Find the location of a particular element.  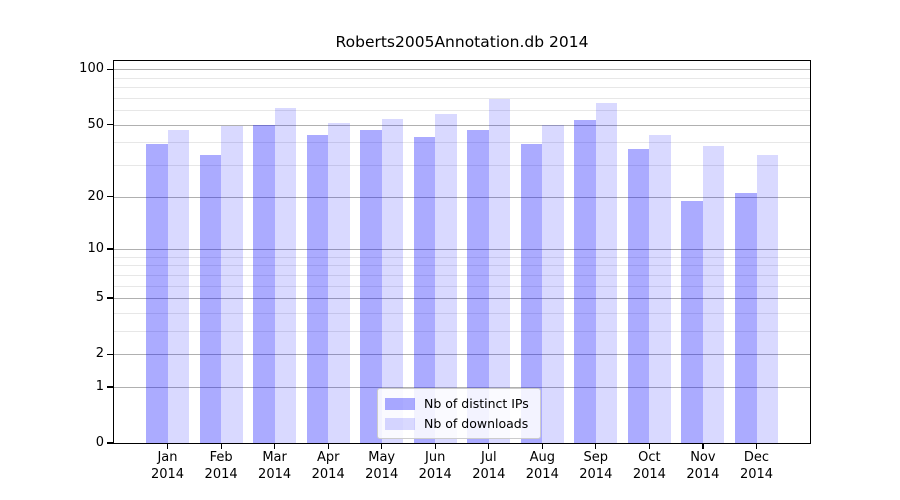

y-tick-label: 20 is located at coordinates (95, 196).